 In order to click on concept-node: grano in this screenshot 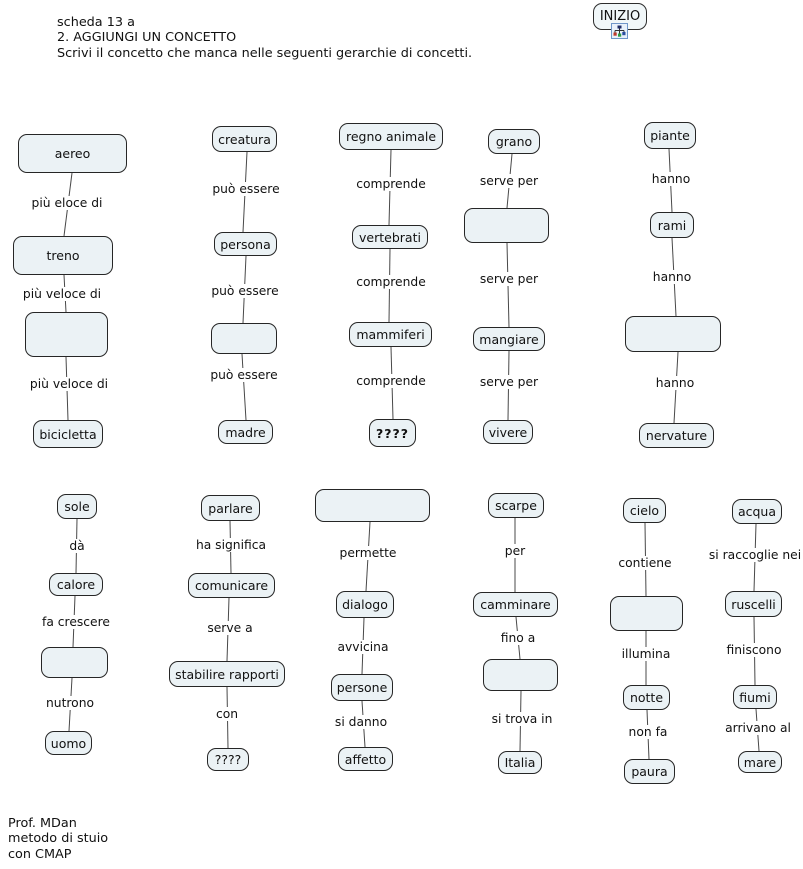, I will do `click(514, 141)`.